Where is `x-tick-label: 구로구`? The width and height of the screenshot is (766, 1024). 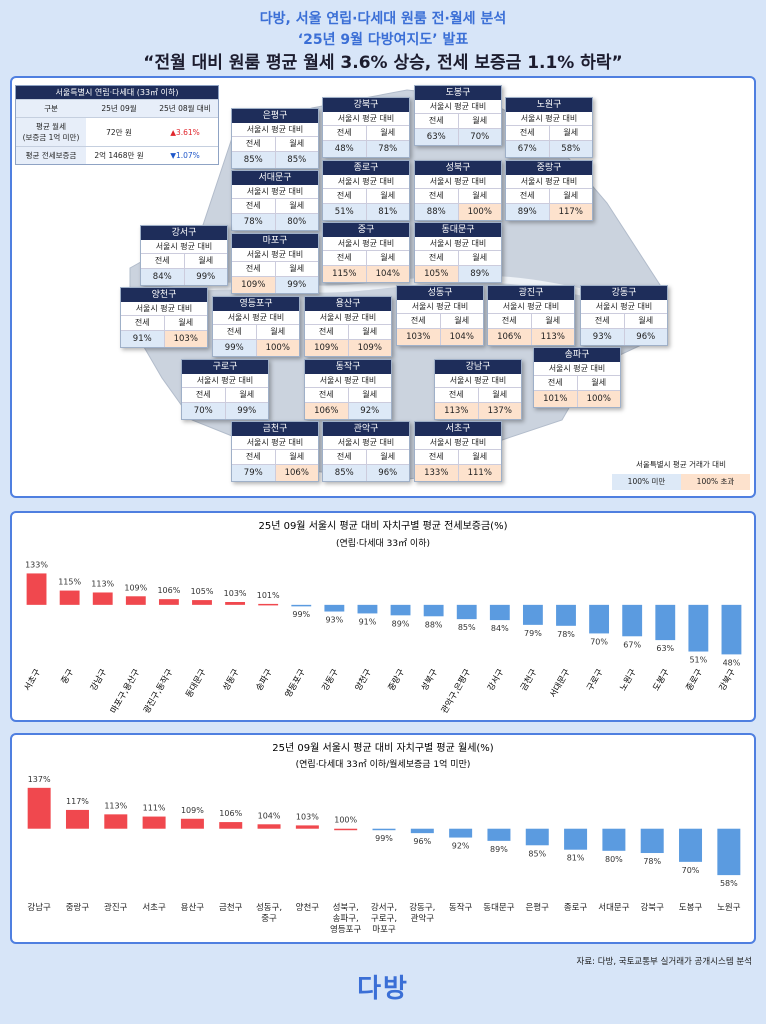 x-tick-label: 구로구 is located at coordinates (595, 679).